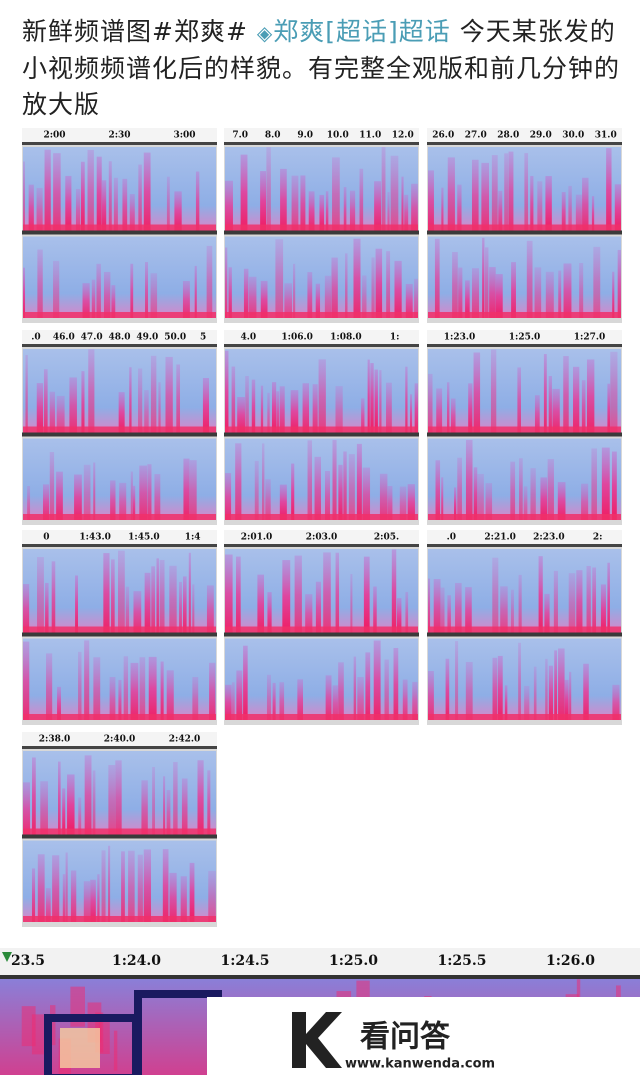 Image resolution: width=640 pixels, height=1075 pixels. Describe the element at coordinates (362, 31) in the screenshot. I see `topic-link: 郑爽[超话]超话` at that location.